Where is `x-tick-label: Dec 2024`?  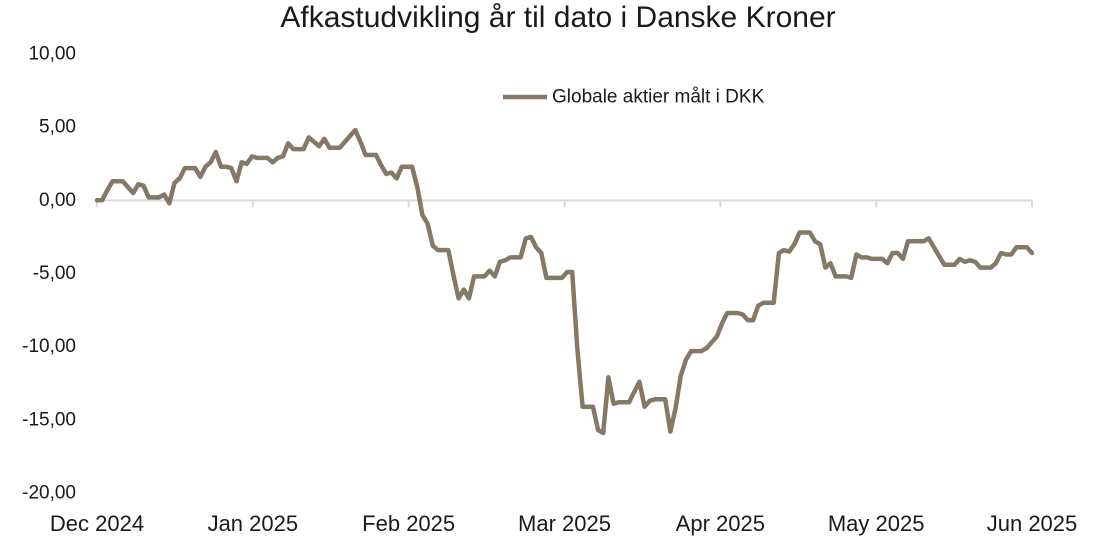 x-tick-label: Dec 2024 is located at coordinates (97, 523).